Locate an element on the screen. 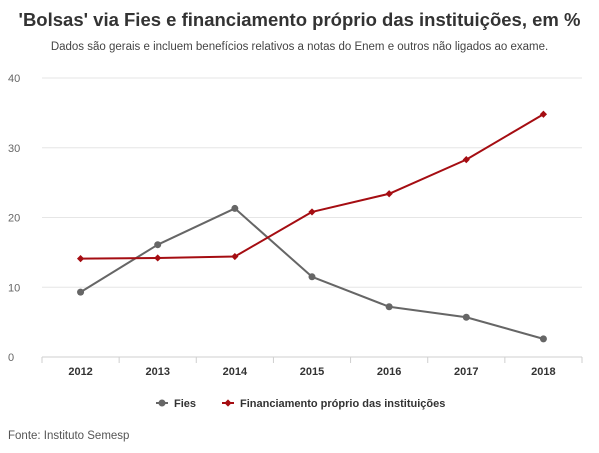 This screenshot has width=599, height=453. y-tick-label: 0 is located at coordinates (11, 358).